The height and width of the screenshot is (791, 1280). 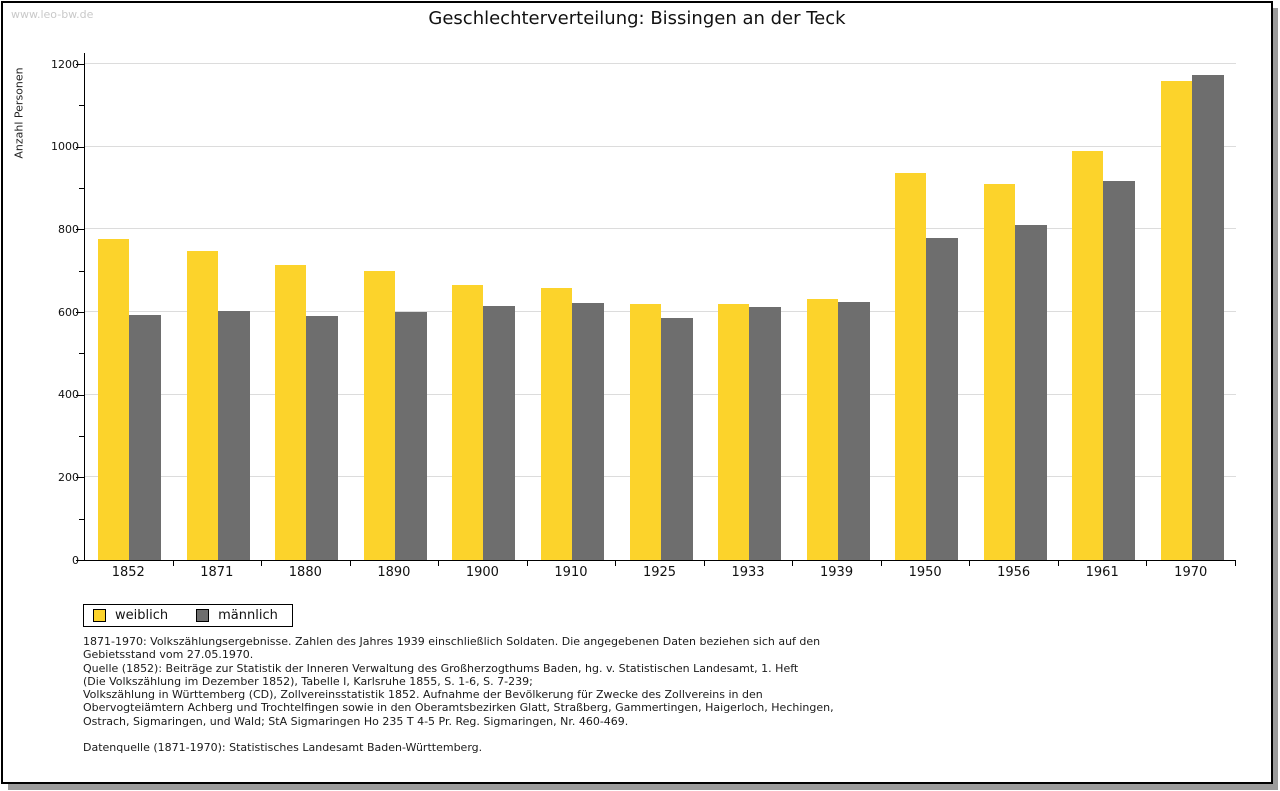 I want to click on bar-weiblich-1970, so click(x=1176, y=320).